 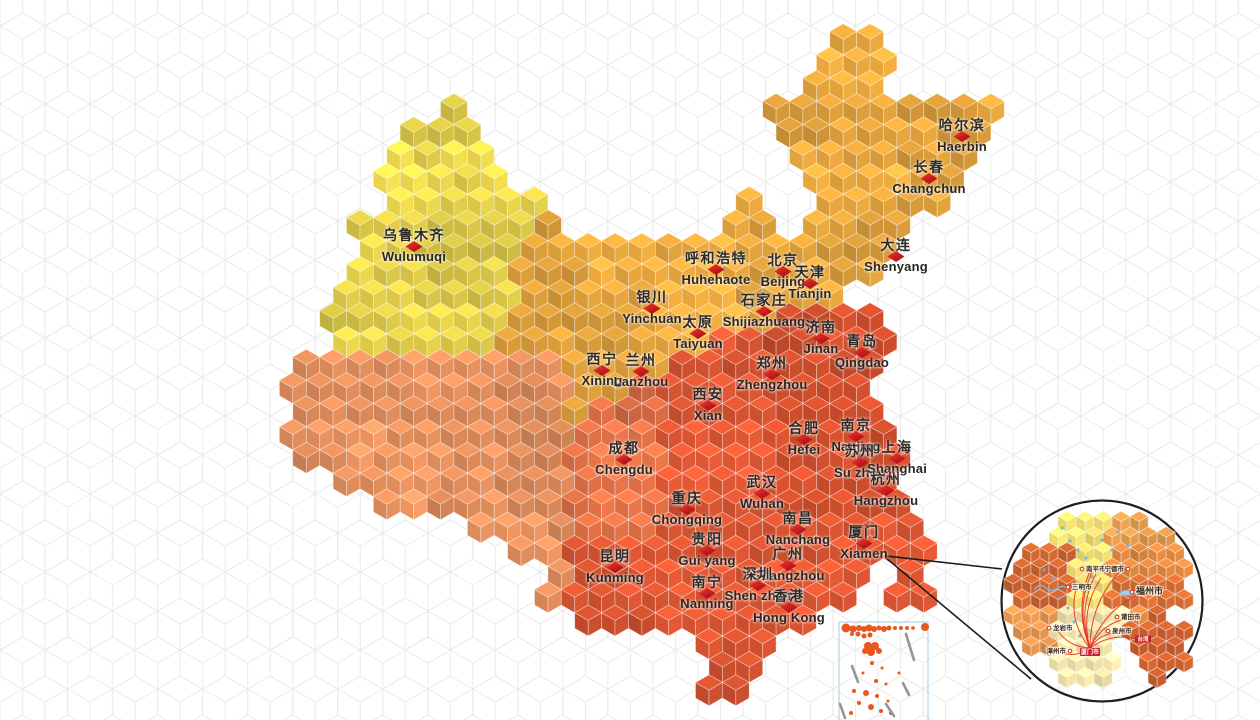 I want to click on city-label-chengdu: 成都 Chengdu, so click(x=624, y=459).